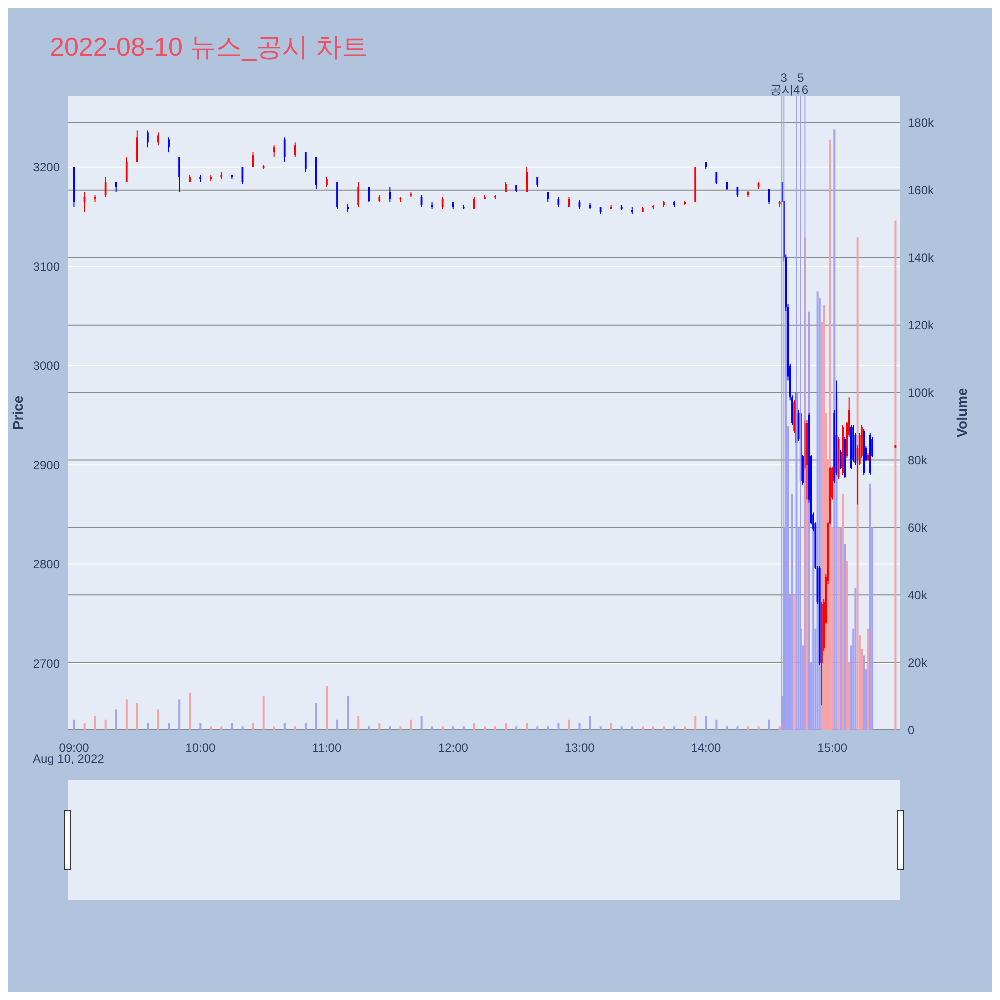 This screenshot has width=1000, height=1000. Describe the element at coordinates (922, 258) in the screenshot. I see `y2-tick-label: 140k` at that location.